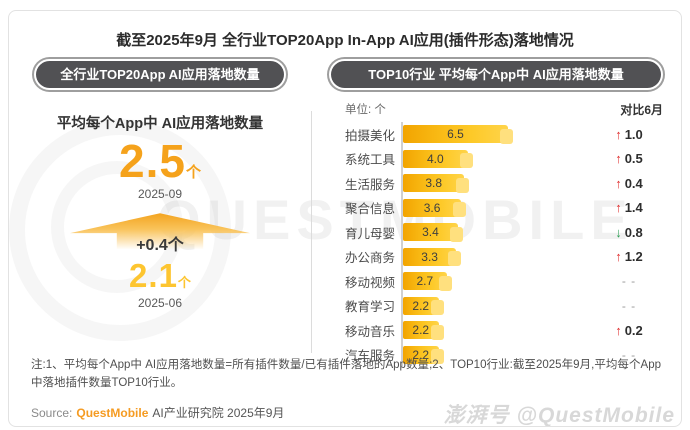 The width and height of the screenshot is (690, 430). I want to click on bar-value-label: 3.3, so click(429, 256).